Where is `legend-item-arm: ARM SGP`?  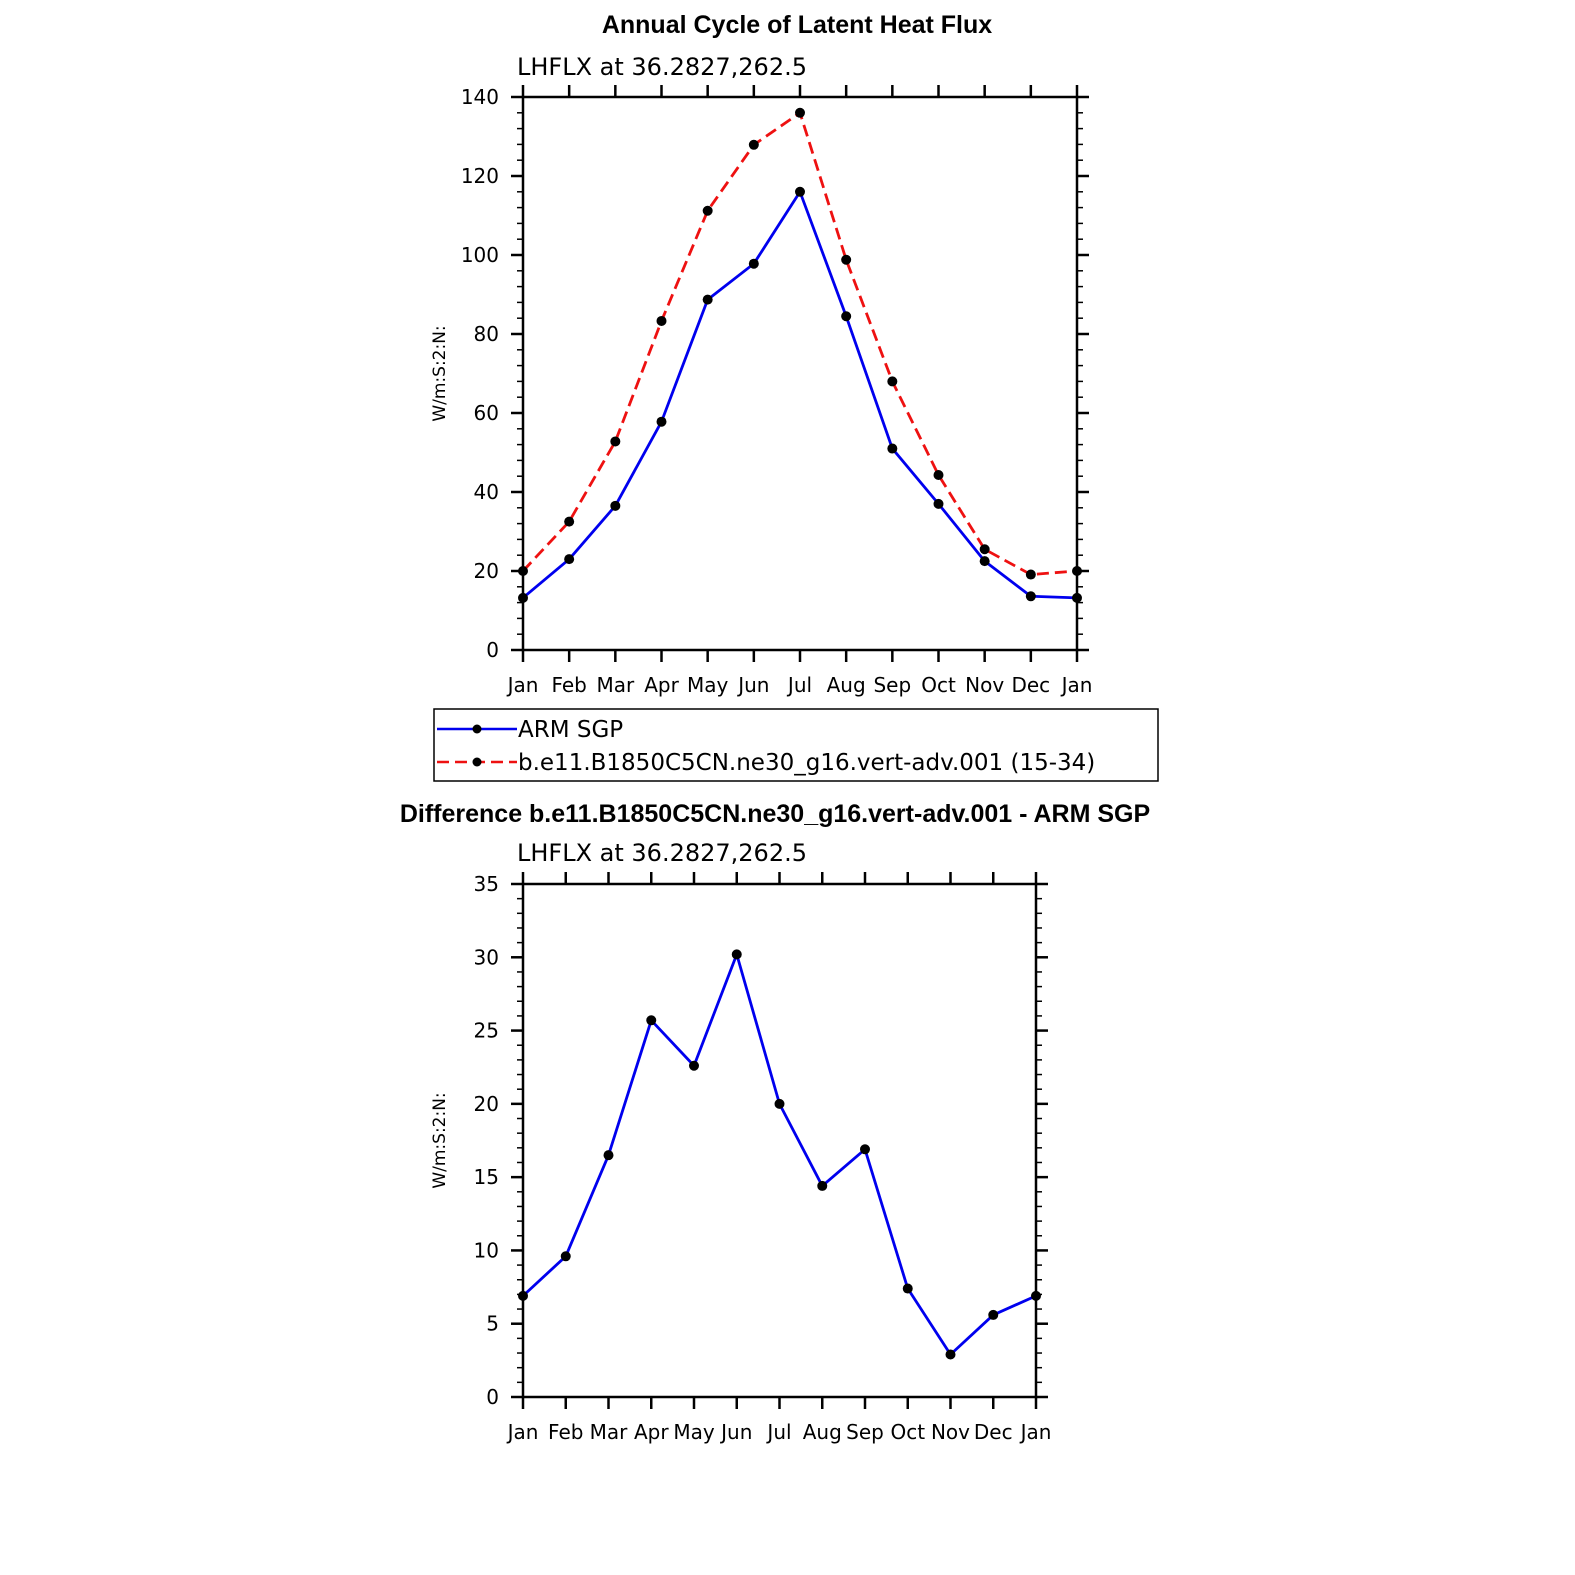
legend-item-arm: ARM SGP is located at coordinates (530, 730).